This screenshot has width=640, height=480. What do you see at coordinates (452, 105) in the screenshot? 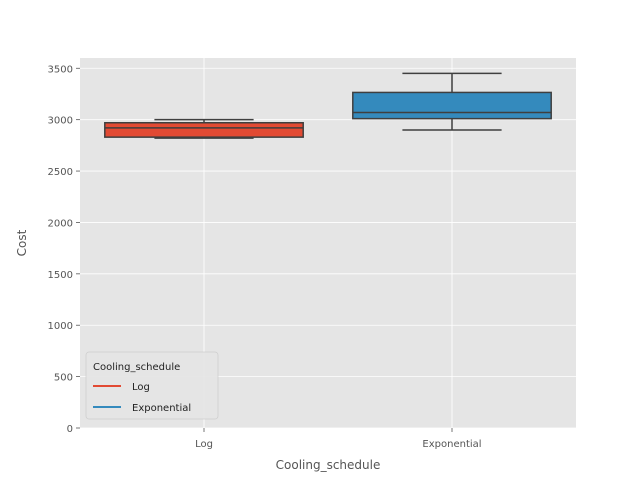
I see `box-exponential` at bounding box center [452, 105].